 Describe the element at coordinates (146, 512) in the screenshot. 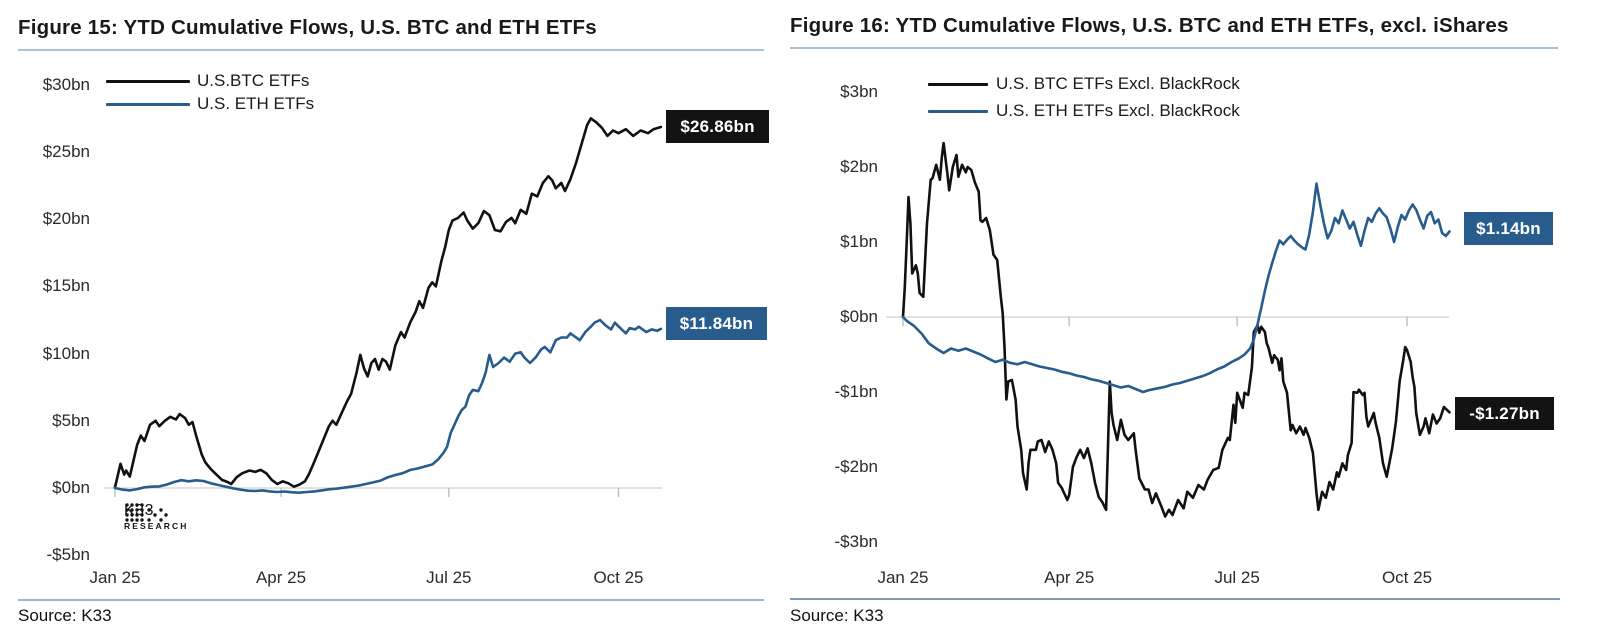

I see `k33-logo-dots-icon` at that location.